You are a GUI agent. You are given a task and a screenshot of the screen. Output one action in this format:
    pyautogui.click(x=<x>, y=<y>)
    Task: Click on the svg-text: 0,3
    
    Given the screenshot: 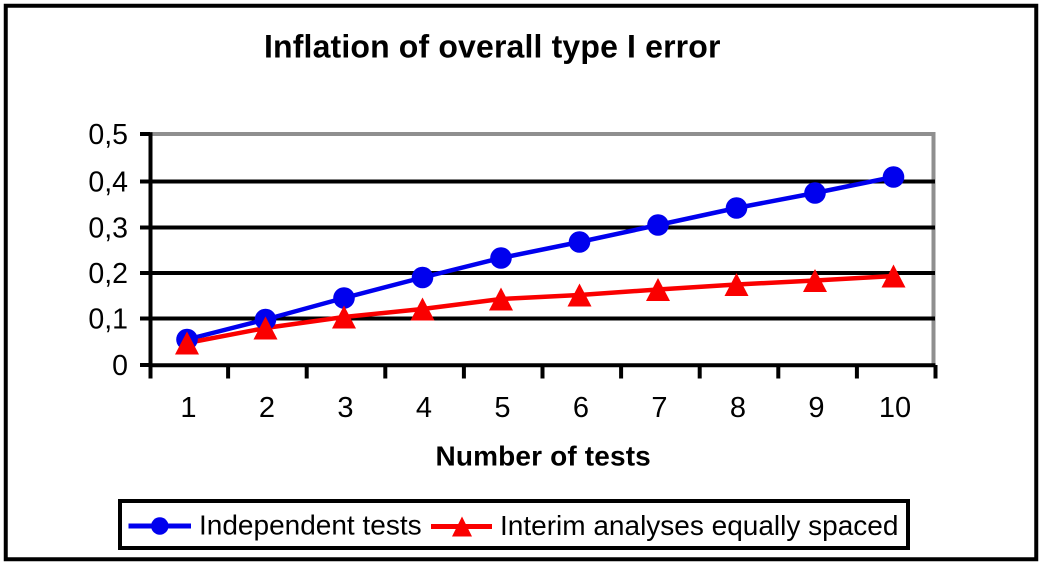 What is the action you would take?
    pyautogui.click(x=108, y=229)
    